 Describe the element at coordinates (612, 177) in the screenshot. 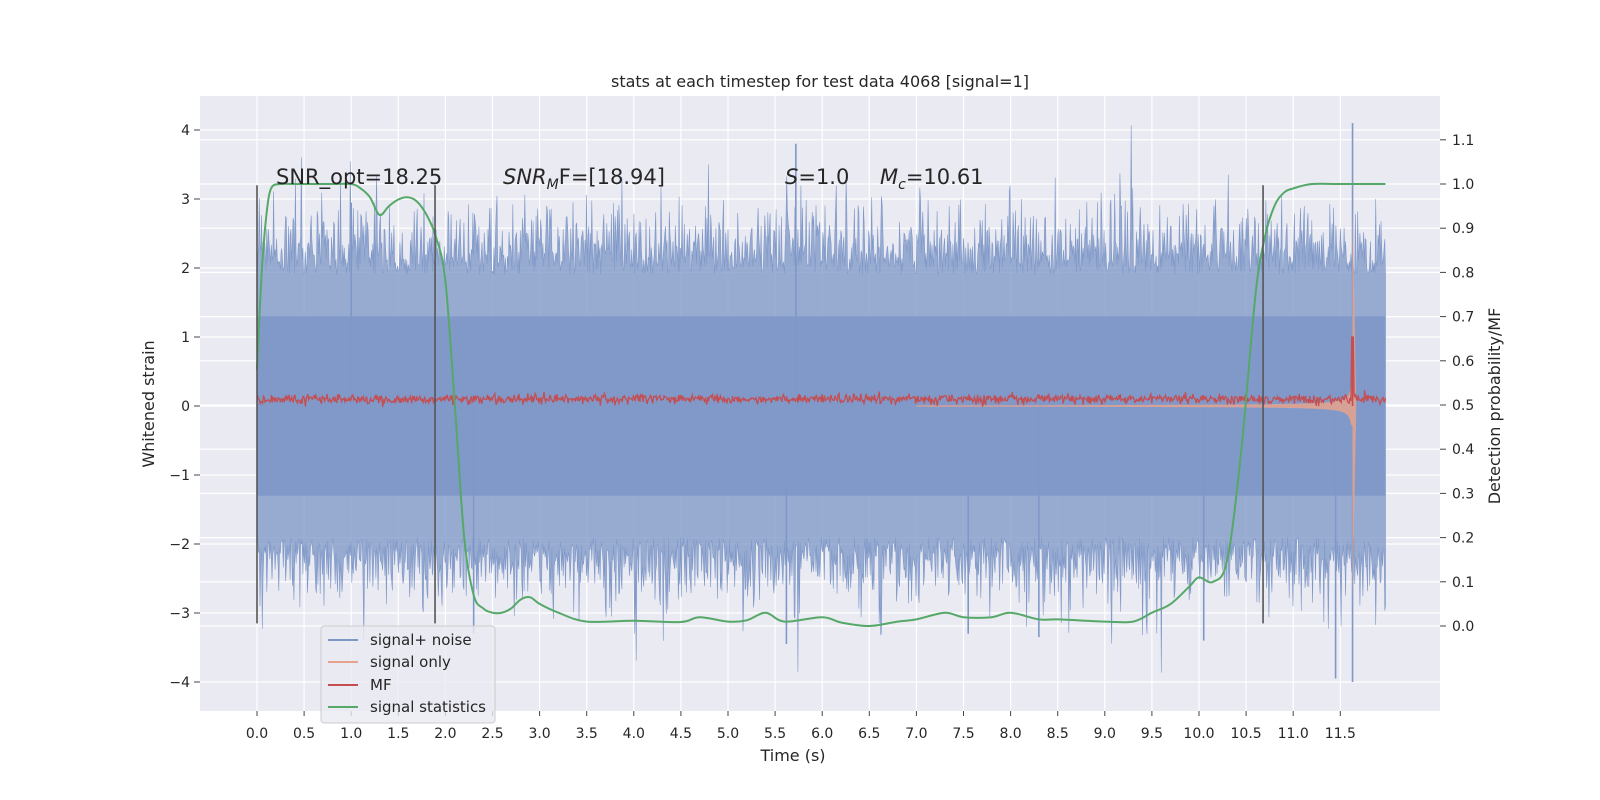

I see `annotation-snr-mf-rest: F=[18.94]` at that location.